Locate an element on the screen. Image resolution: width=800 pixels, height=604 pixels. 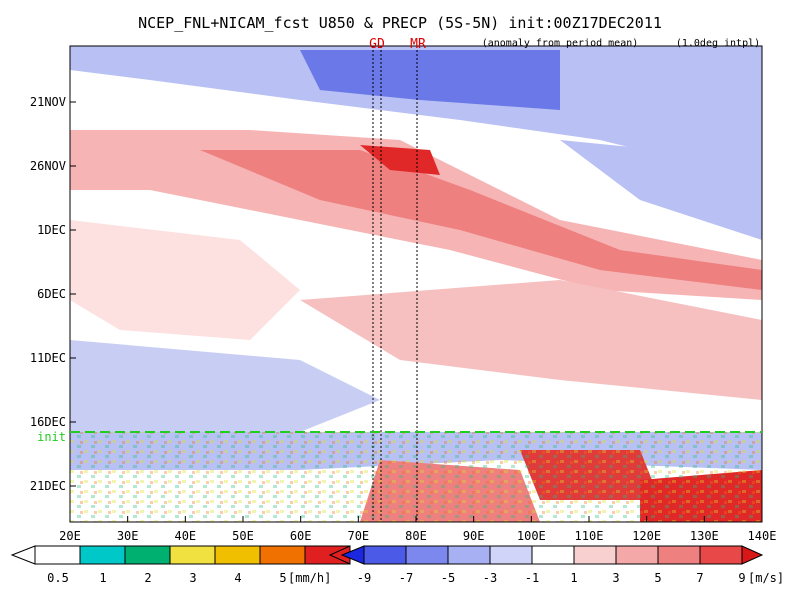
note: (1.0deg intpl) is located at coordinates (718, 43).